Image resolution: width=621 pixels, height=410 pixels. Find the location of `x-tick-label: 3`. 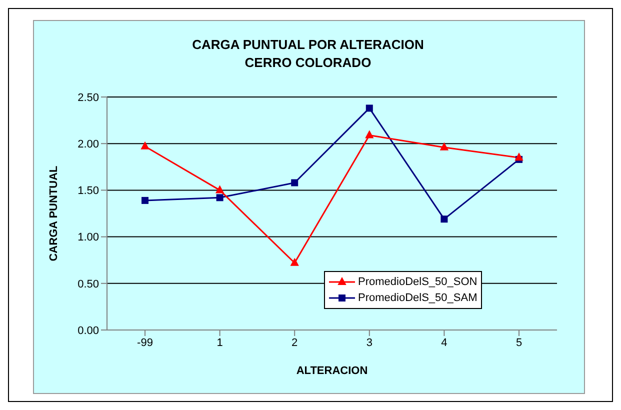

x-tick-label: 3 is located at coordinates (369, 342).